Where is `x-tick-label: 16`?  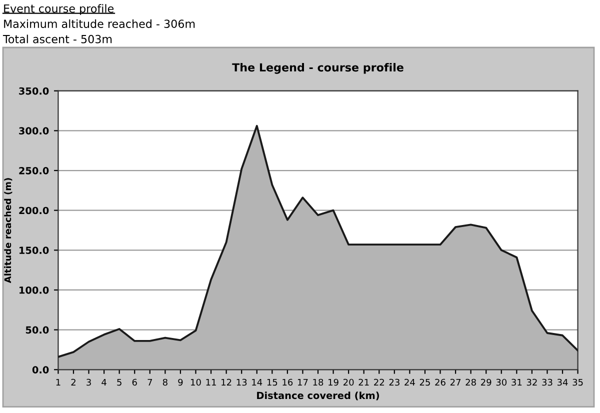 x-tick-label: 16 is located at coordinates (287, 382).